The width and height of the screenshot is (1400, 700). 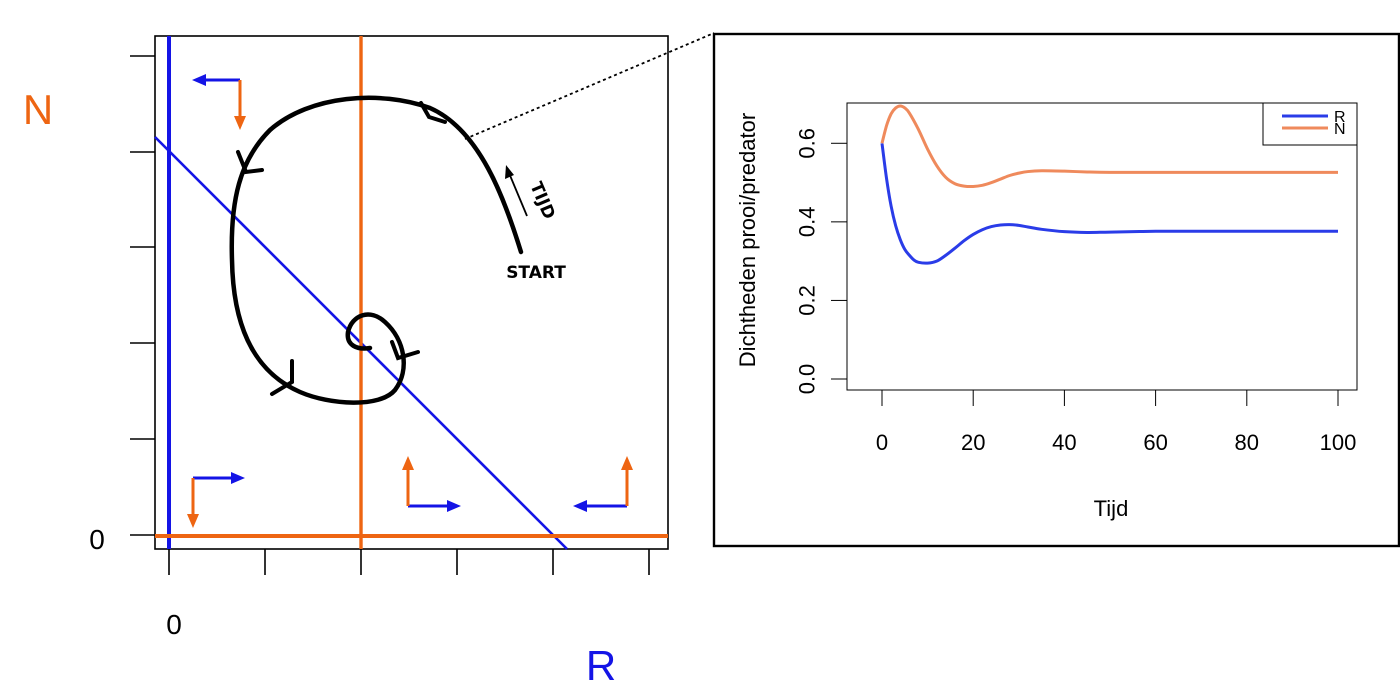 What do you see at coordinates (518, 194) in the screenshot?
I see `time-arrow-shaft` at bounding box center [518, 194].